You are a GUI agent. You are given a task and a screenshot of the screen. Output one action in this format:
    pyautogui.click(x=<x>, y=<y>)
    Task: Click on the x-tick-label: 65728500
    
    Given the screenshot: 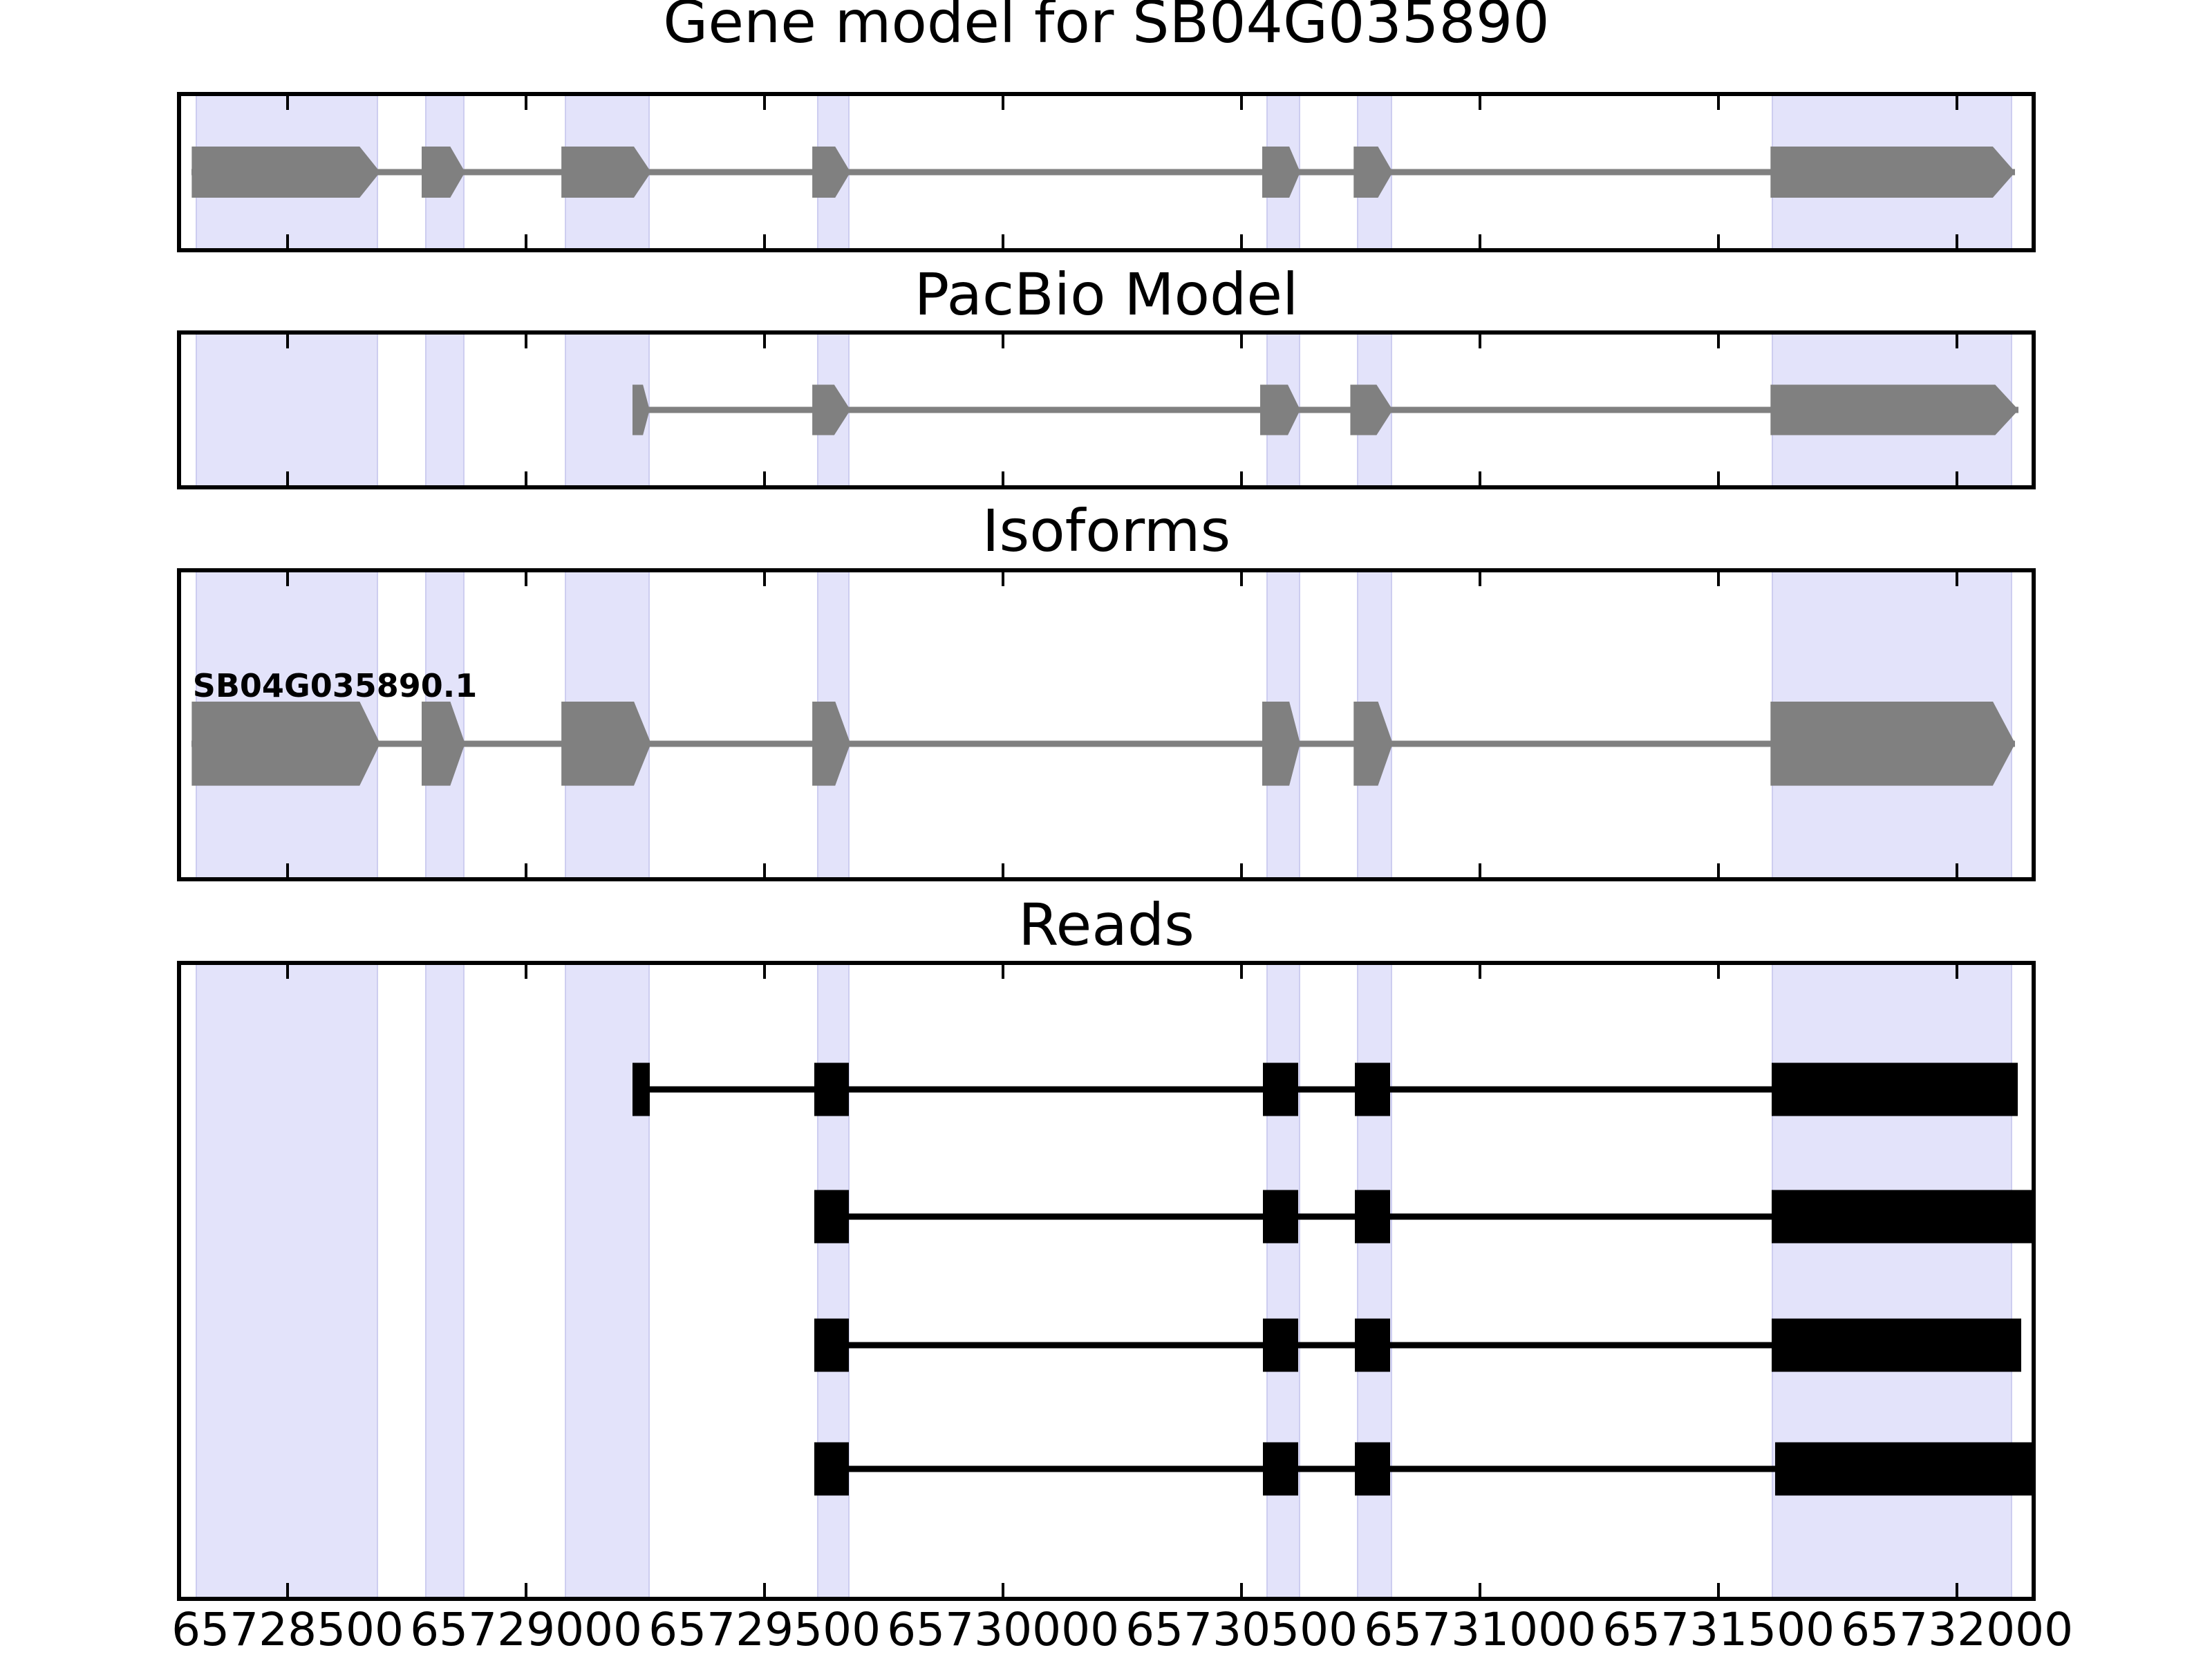 What is the action you would take?
    pyautogui.click(x=287, y=1629)
    